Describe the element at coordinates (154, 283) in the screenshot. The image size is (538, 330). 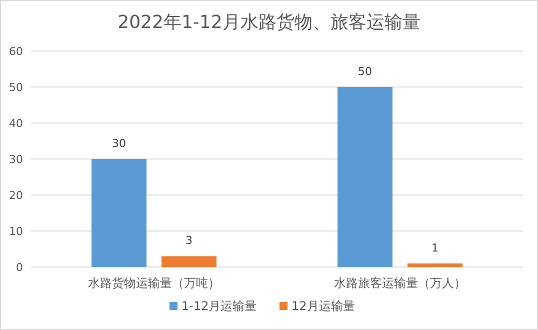
I see `x-tick-label: 水路货物运输量（万吨）` at that location.